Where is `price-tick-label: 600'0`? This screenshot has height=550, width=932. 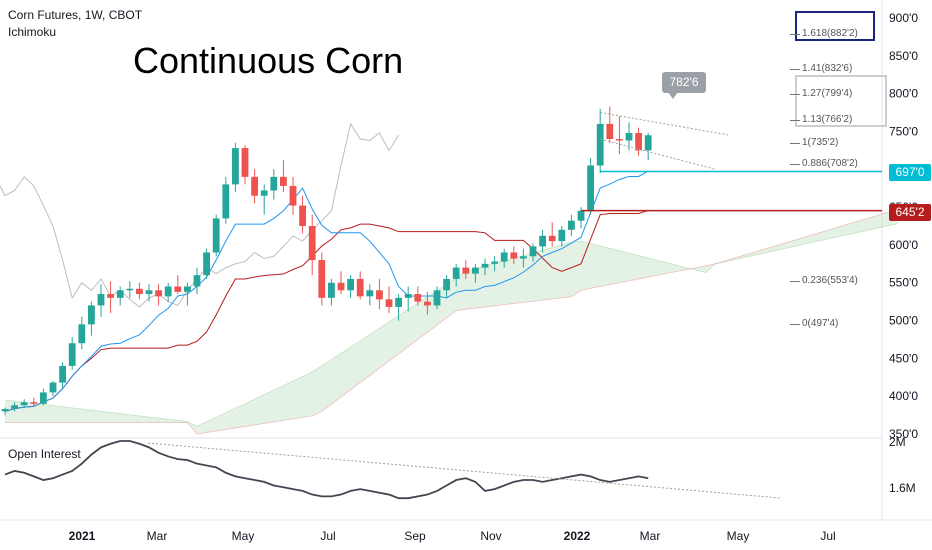 price-tick-label: 600'0 is located at coordinates (903, 245).